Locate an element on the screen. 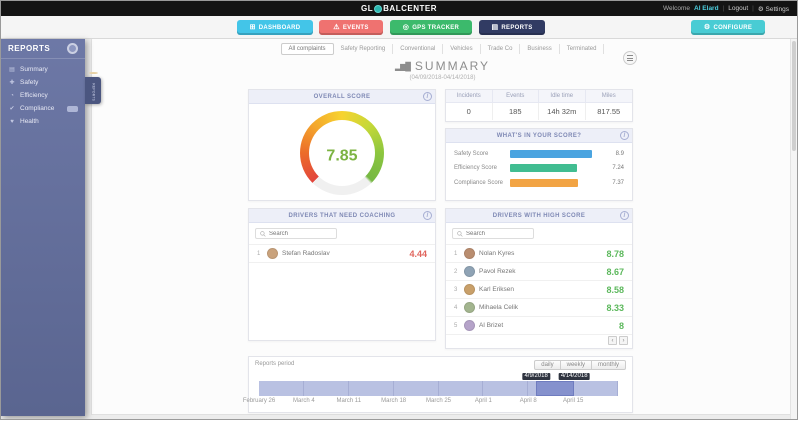  score-bar-row-safety-score: Safety Score 8.9 is located at coordinates (539, 153).